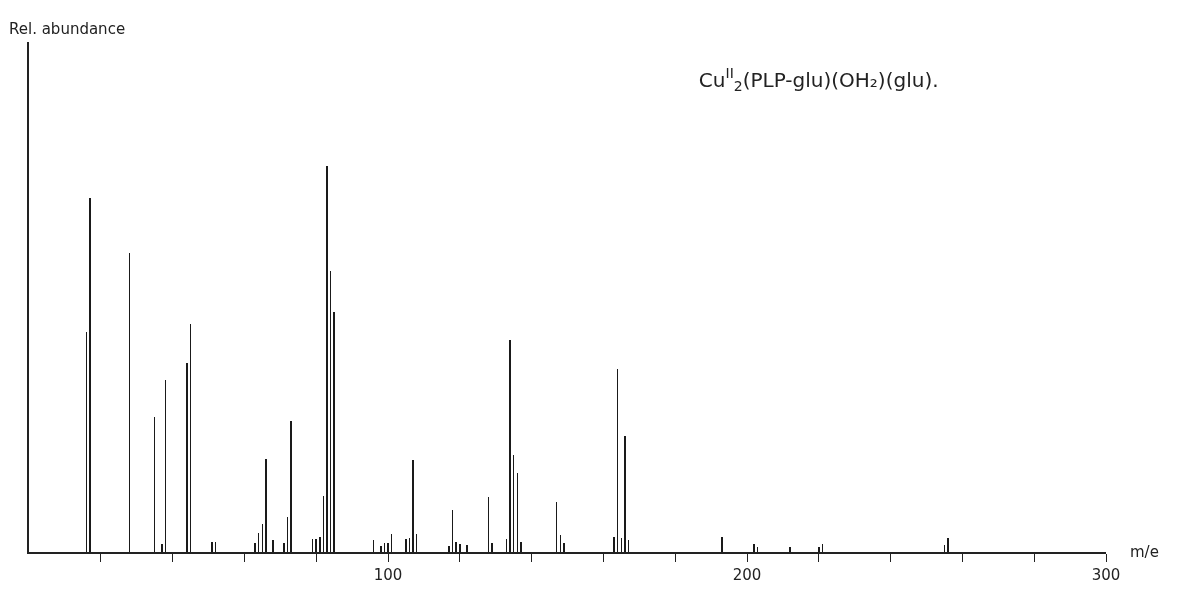 The width and height of the screenshot is (1204, 612). I want to click on x-tick-label: 200, so click(747, 575).